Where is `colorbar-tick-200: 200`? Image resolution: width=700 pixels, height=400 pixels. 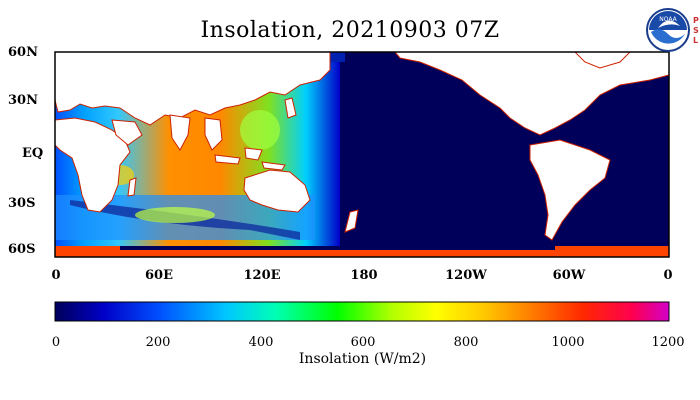
colorbar-tick-200: 200 is located at coordinates (158, 342).